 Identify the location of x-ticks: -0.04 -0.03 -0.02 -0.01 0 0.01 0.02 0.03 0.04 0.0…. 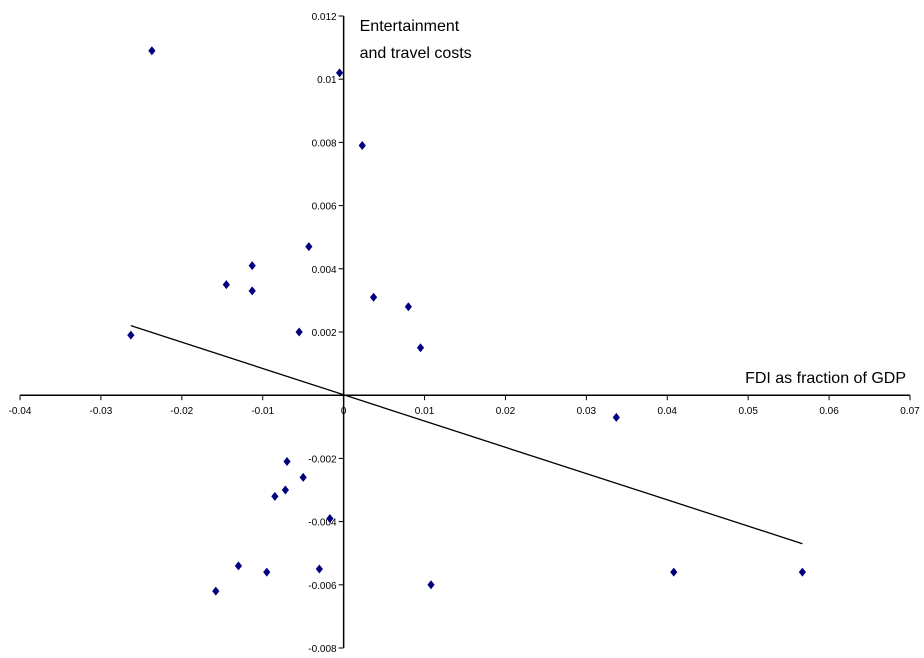
(464, 406).